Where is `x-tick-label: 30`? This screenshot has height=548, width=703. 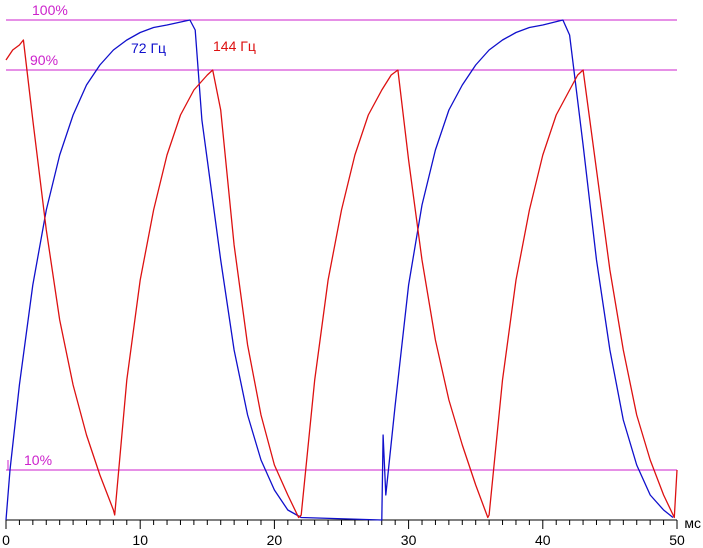
x-tick-label: 30 is located at coordinates (409, 540).